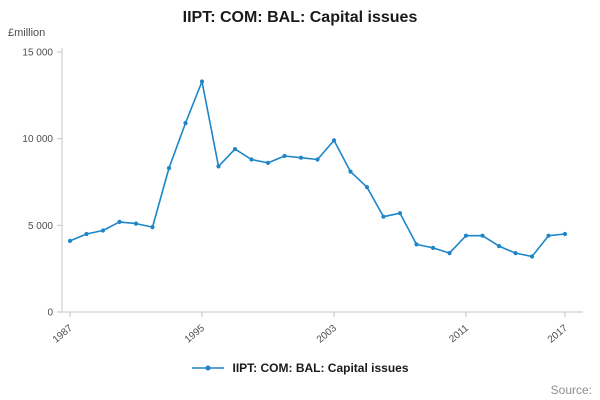  Describe the element at coordinates (300, 17) in the screenshot. I see `chart-title: IIPT: COM: BAL: Capital issues` at that location.